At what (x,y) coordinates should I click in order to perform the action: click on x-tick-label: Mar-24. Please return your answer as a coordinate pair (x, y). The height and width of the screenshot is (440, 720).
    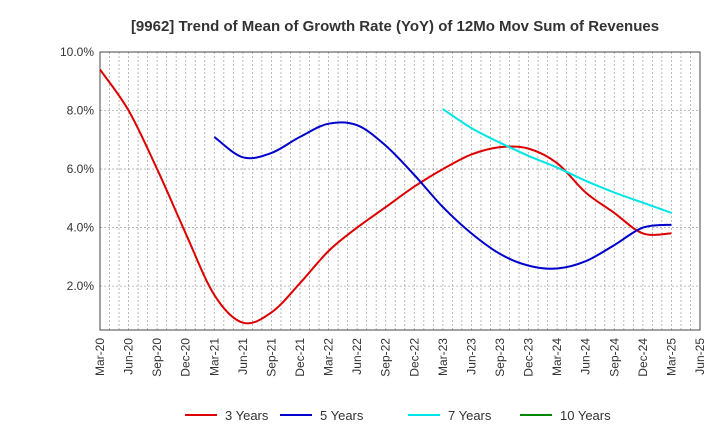
    Looking at the image, I should click on (557, 357).